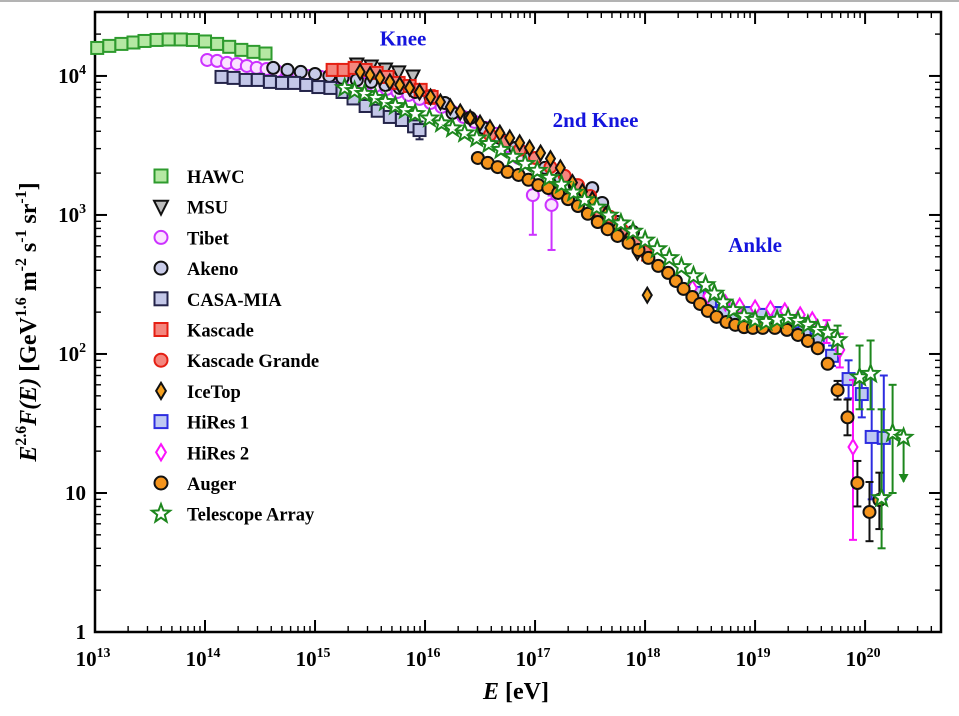 The width and height of the screenshot is (959, 716). I want to click on svg-text: 1, so click(81, 632).